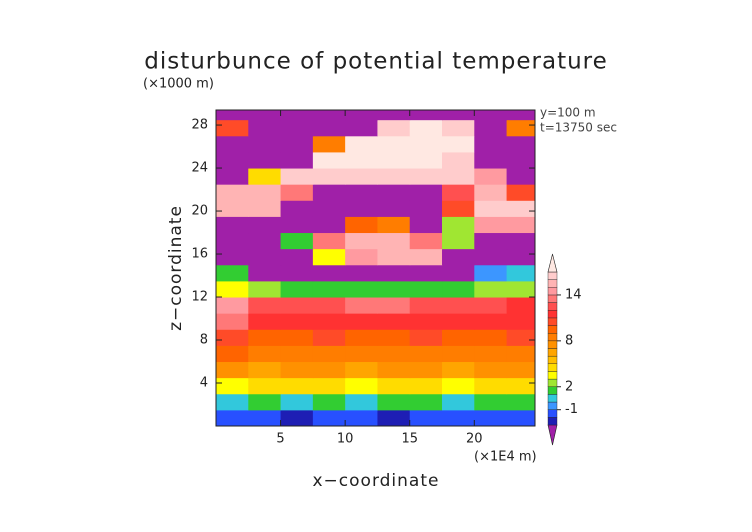 The width and height of the screenshot is (752, 532). What do you see at coordinates (569, 340) in the screenshot?
I see `colorbar-label: 8` at bounding box center [569, 340].